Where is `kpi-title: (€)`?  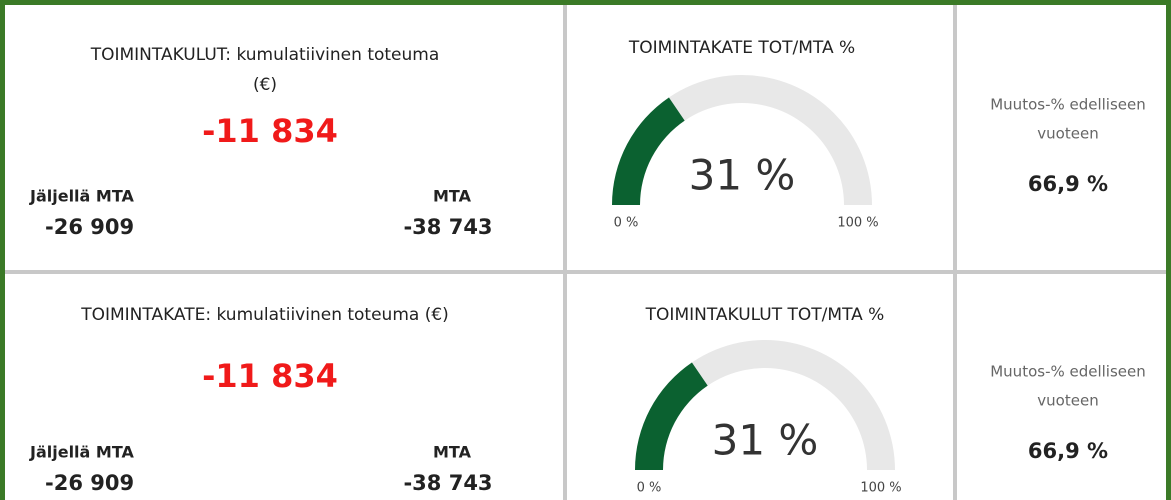 kpi-title: (€) is located at coordinates (265, 85).